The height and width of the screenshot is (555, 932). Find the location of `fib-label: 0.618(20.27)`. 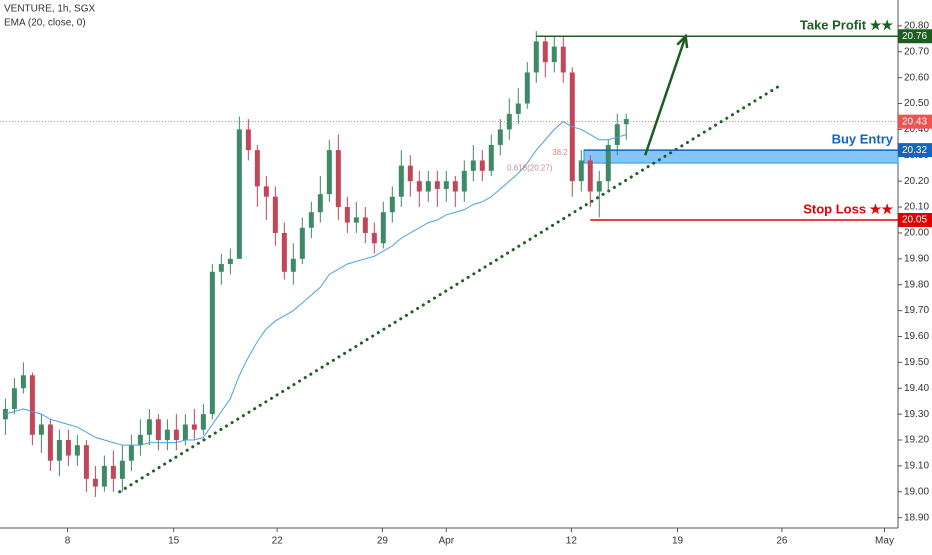

fib-label: 0.618(20.27) is located at coordinates (530, 167).